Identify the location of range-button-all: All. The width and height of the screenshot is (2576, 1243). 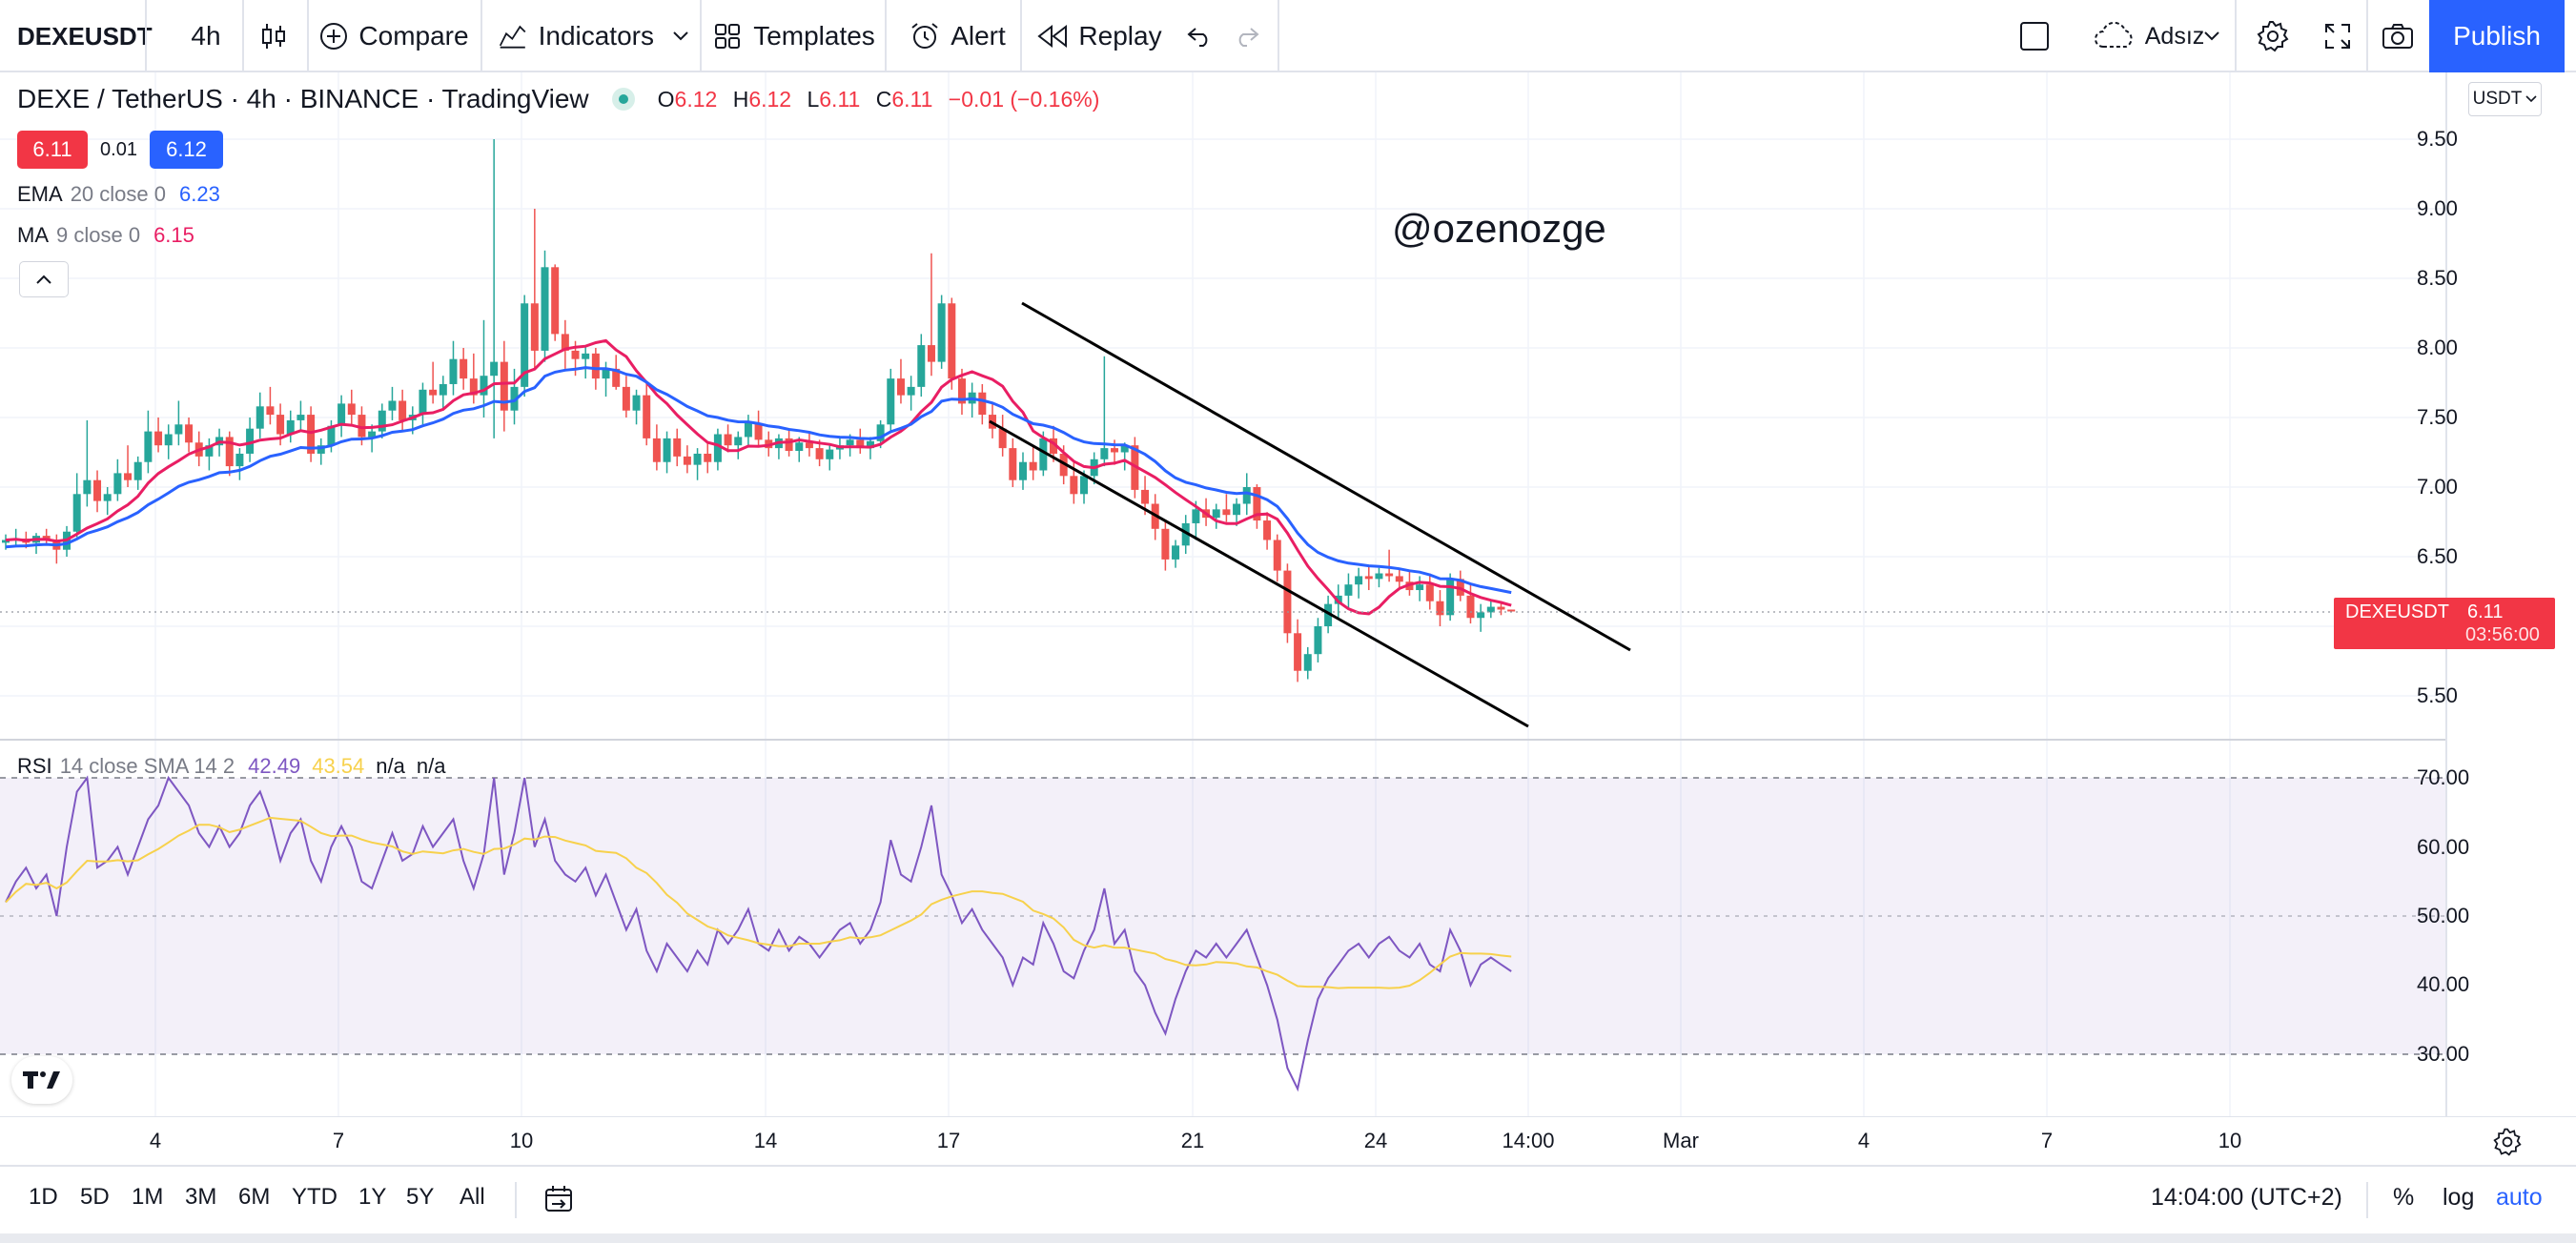
(472, 1197).